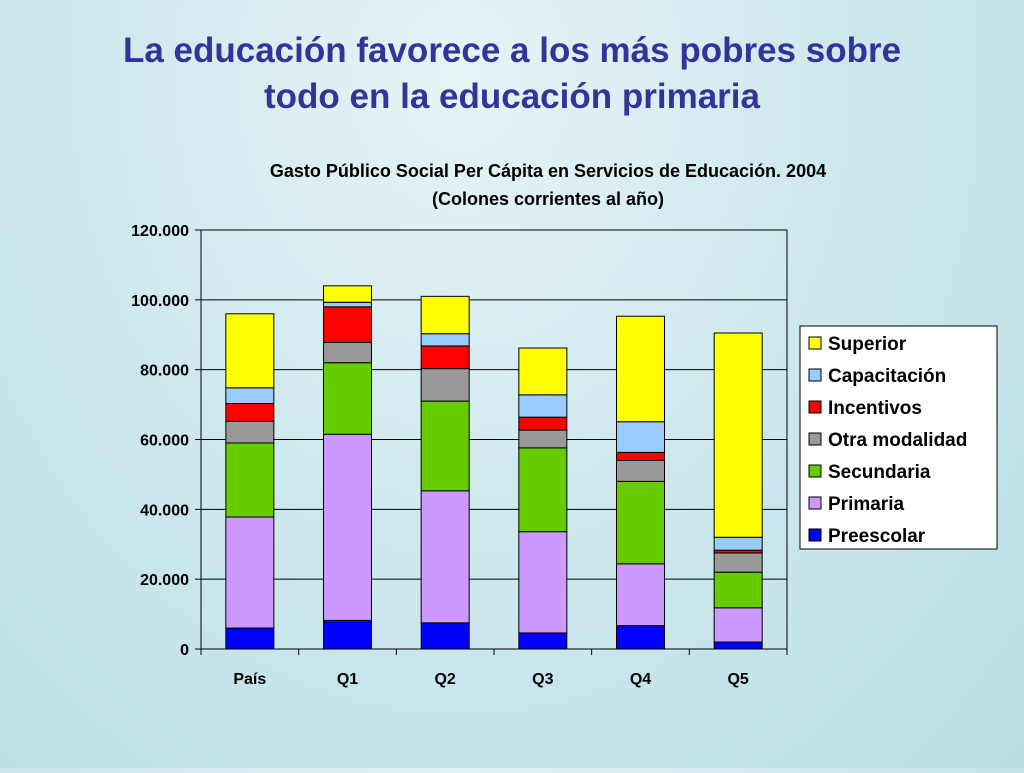  What do you see at coordinates (542, 679) in the screenshot?
I see `x-tick-label: Q3` at bounding box center [542, 679].